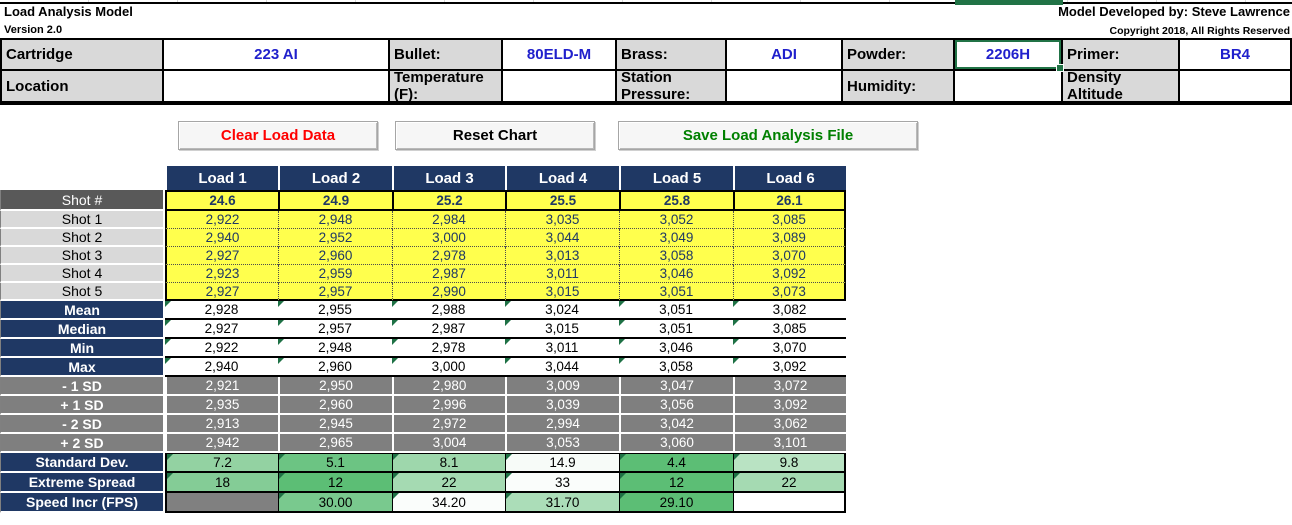 The height and width of the screenshot is (525, 1292). Describe the element at coordinates (448, 443) in the screenshot. I see `2-sd-load-3: 3,004` at that location.